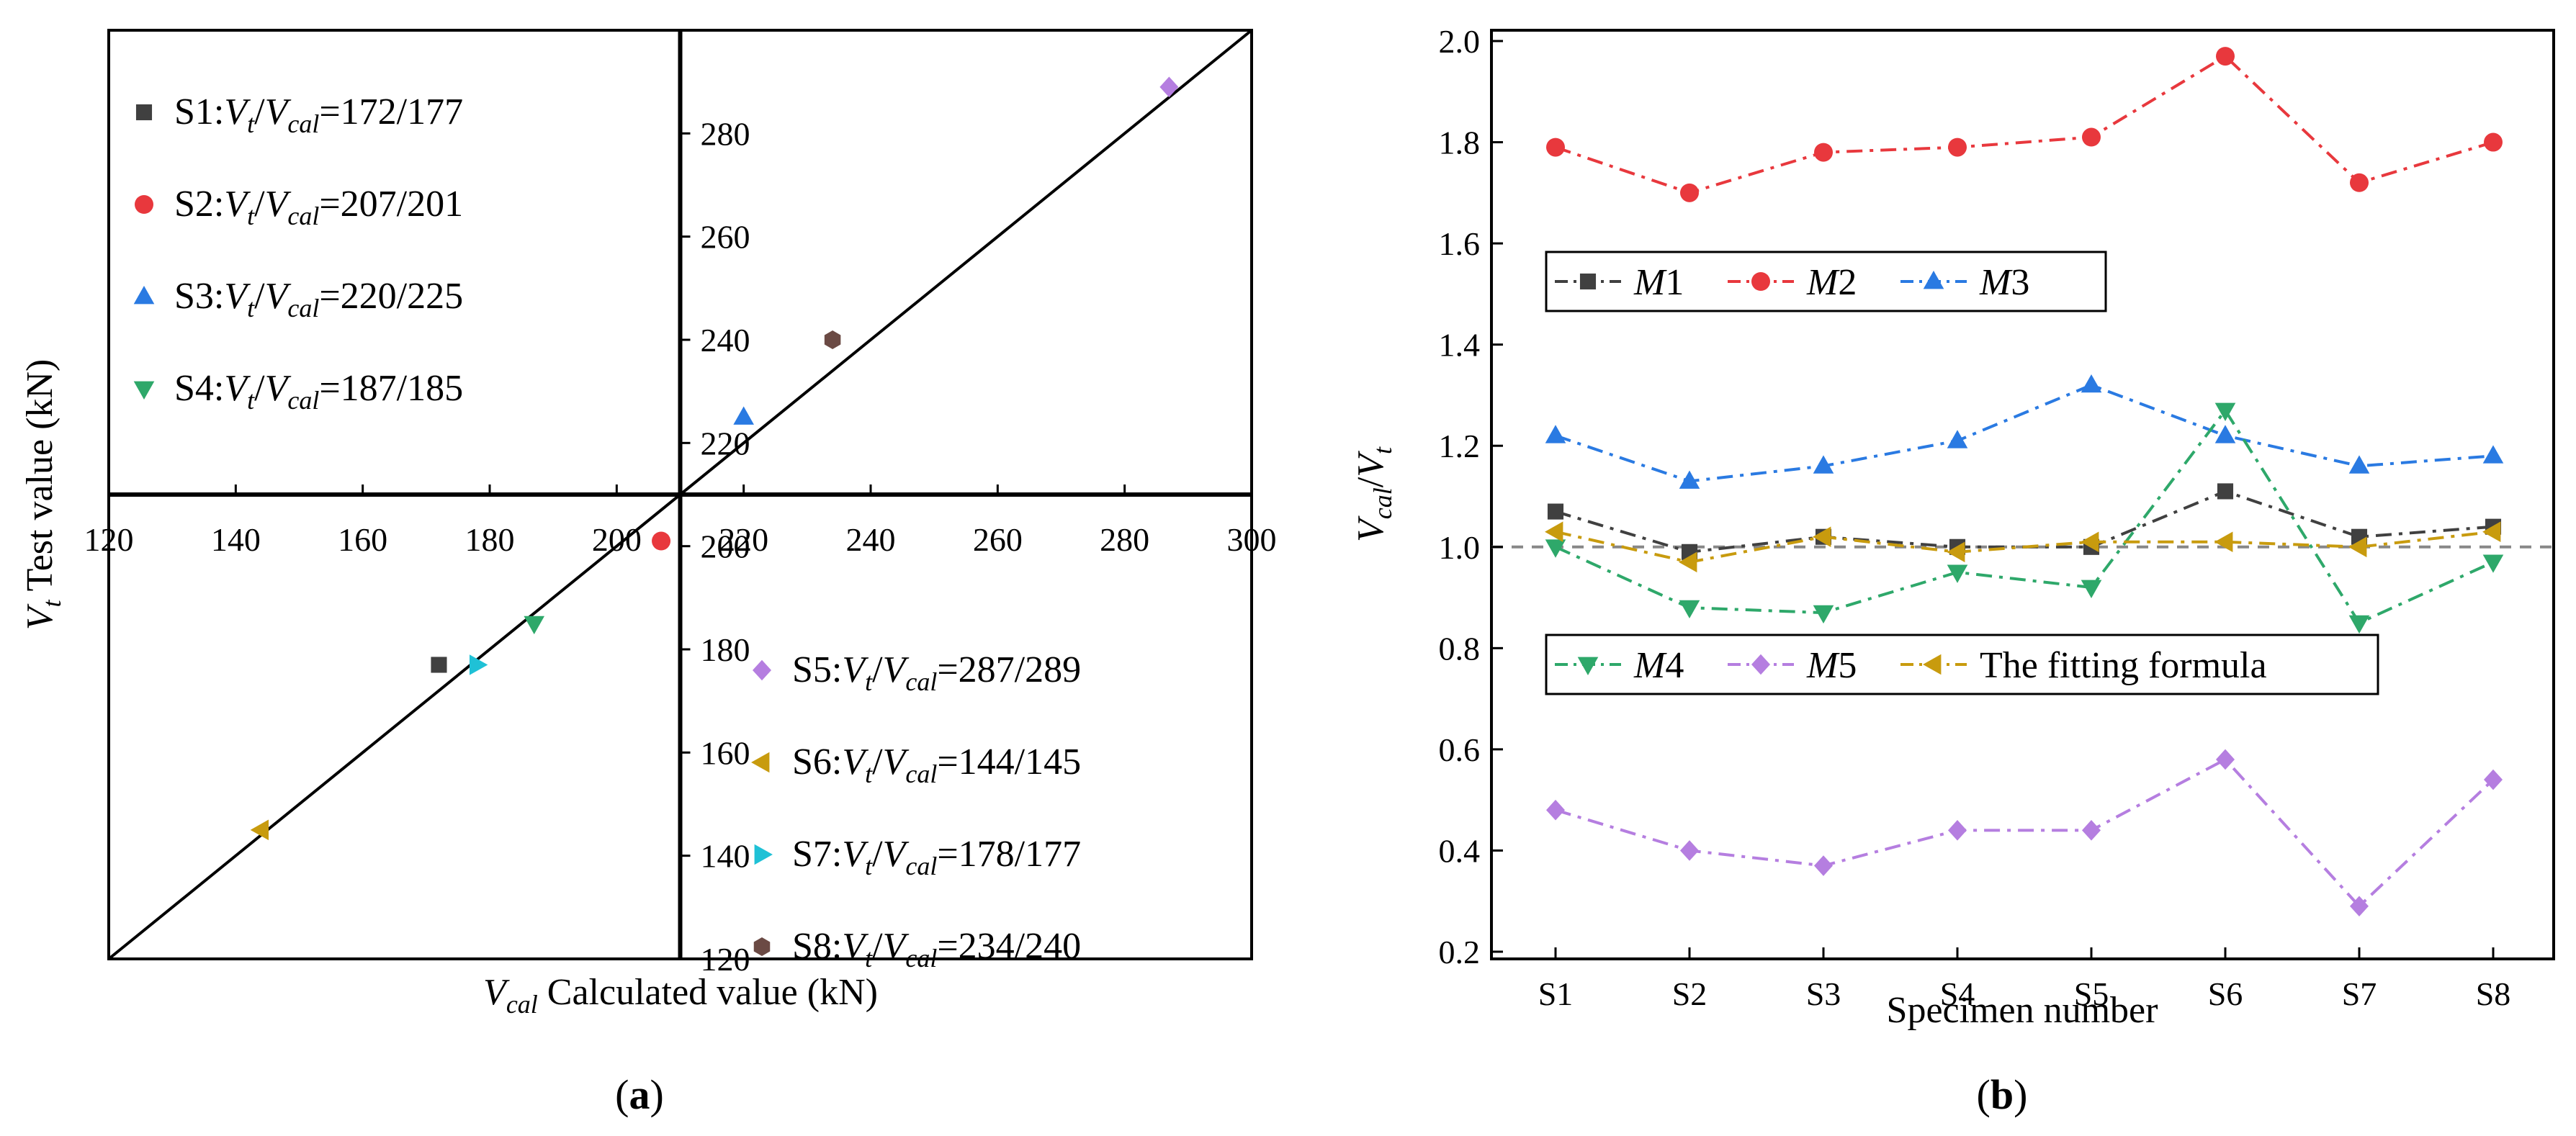  I want to click on panel-b-legends: M1 M2 M3 M4 M5 The fitting formula, so click(1962, 473).